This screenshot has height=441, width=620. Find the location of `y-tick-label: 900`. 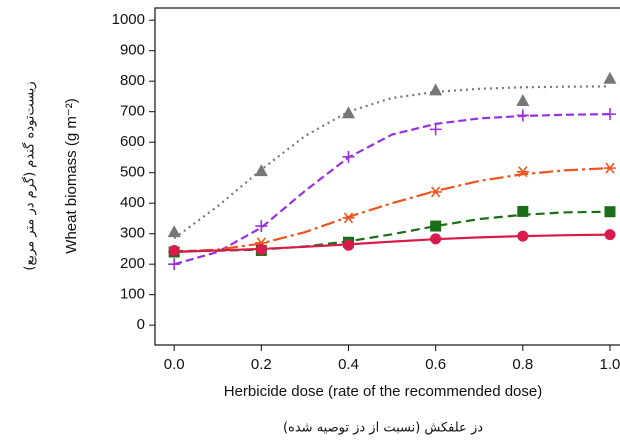

y-tick-label: 900 is located at coordinates (132, 50).